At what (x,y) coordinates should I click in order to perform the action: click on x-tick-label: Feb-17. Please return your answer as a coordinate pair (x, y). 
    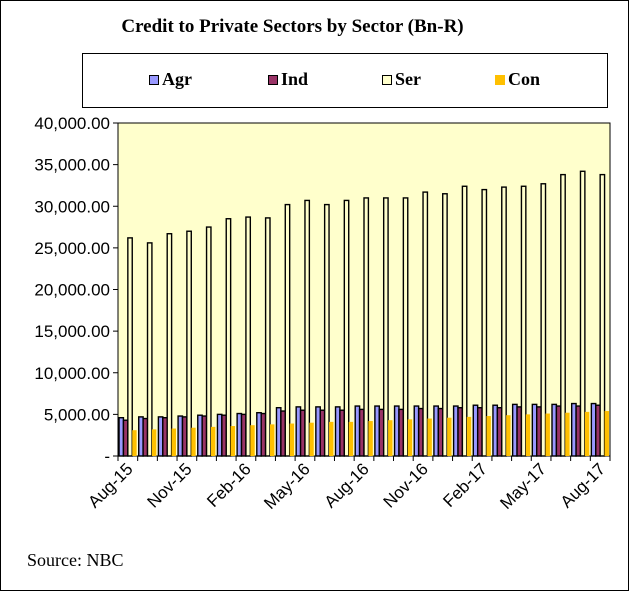
    Looking at the image, I should click on (465, 485).